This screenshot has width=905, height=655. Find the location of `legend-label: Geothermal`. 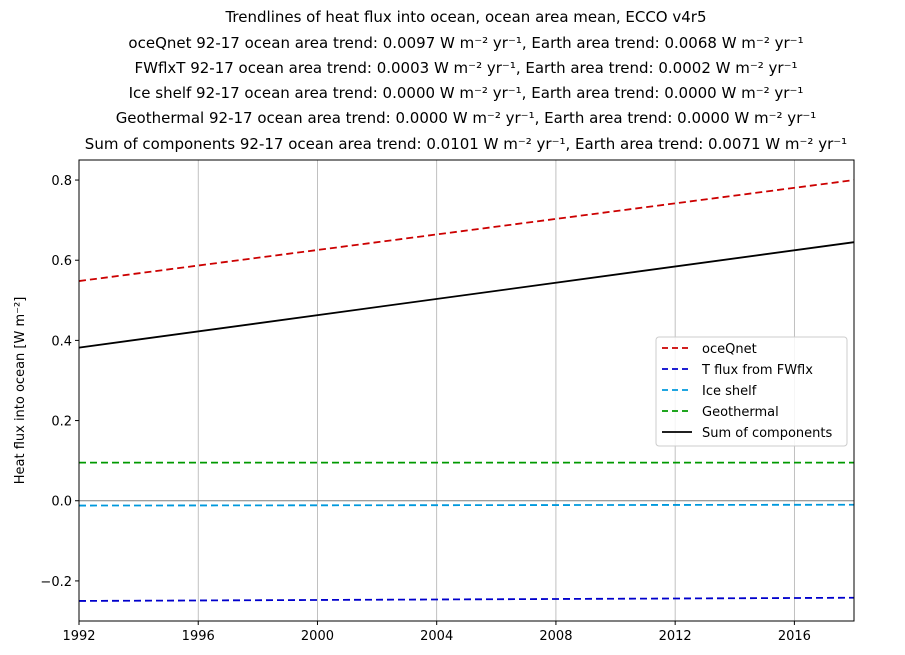

legend-label: Geothermal is located at coordinates (740, 412).